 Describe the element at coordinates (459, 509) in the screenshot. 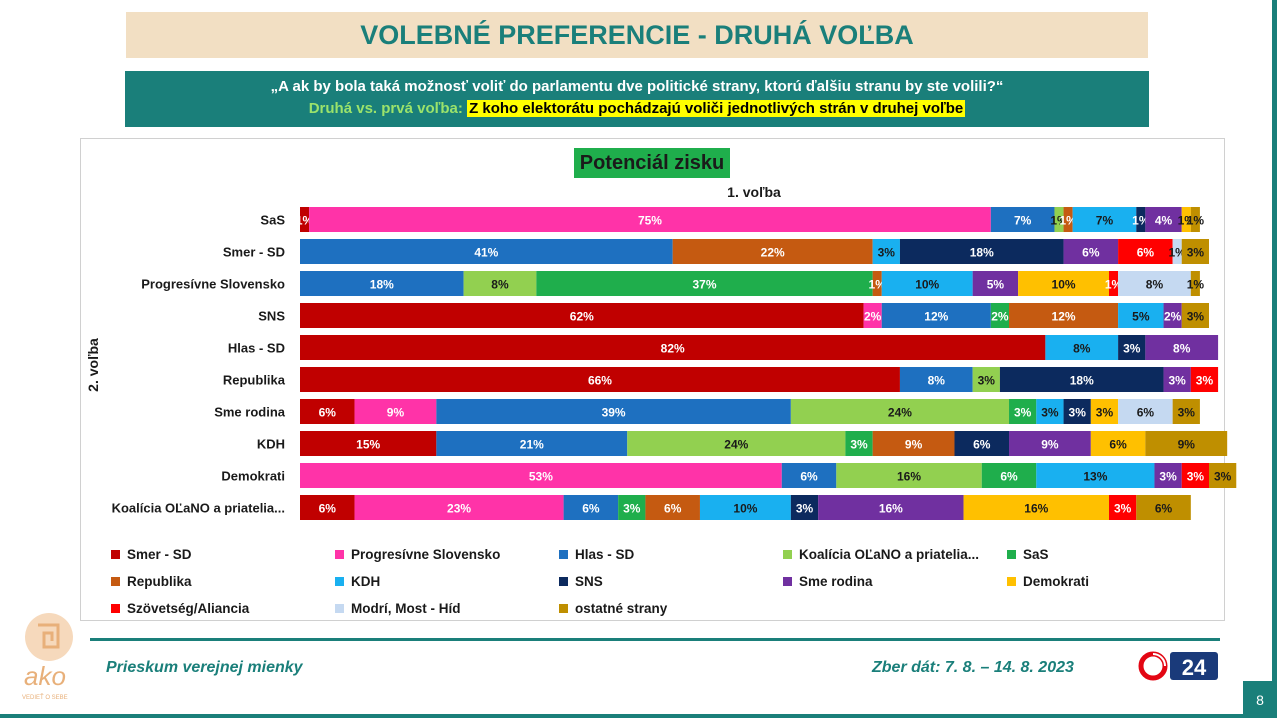

I see `data-label: 23%` at that location.